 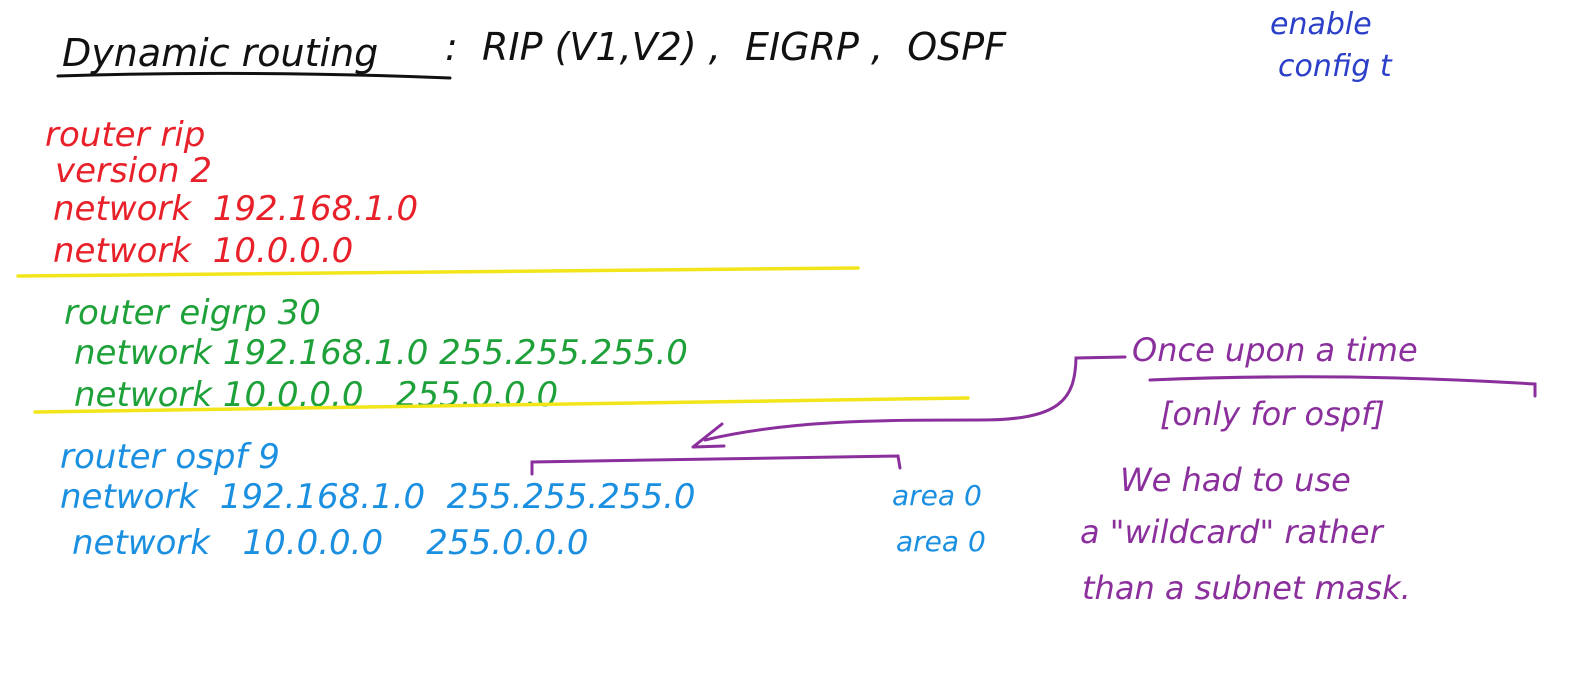 What do you see at coordinates (1342, 386) in the screenshot?
I see `note-underline` at bounding box center [1342, 386].